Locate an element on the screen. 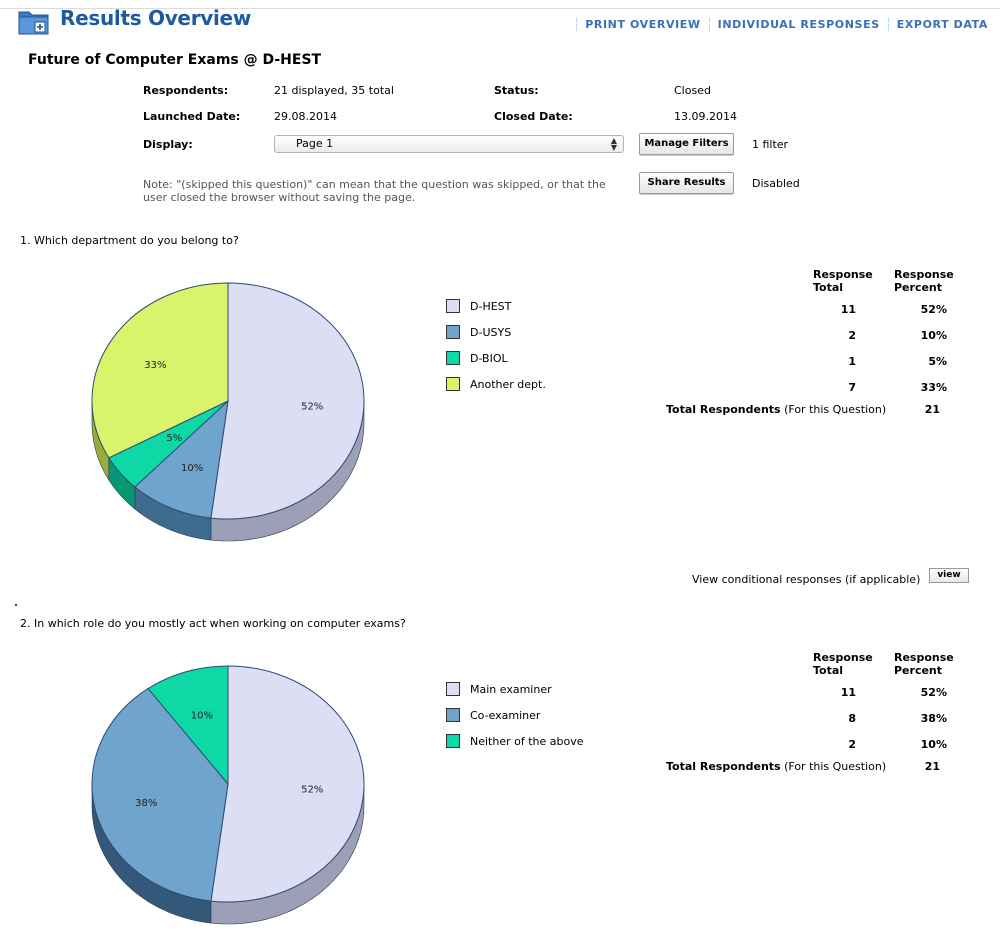  legend-item: D-HEST is located at coordinates (478, 306).